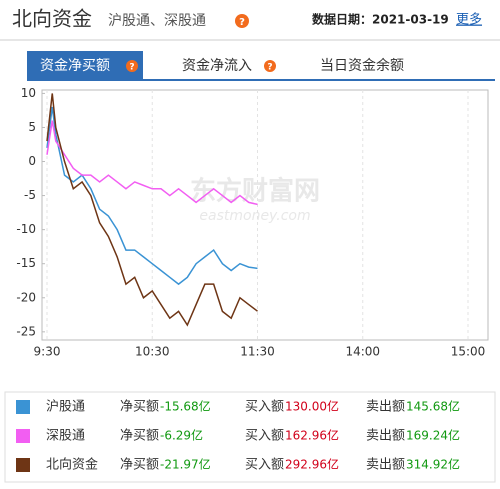 The width and height of the screenshot is (500, 489). Describe the element at coordinates (72, 465) in the screenshot. I see `legend-name: 北向资金` at that location.